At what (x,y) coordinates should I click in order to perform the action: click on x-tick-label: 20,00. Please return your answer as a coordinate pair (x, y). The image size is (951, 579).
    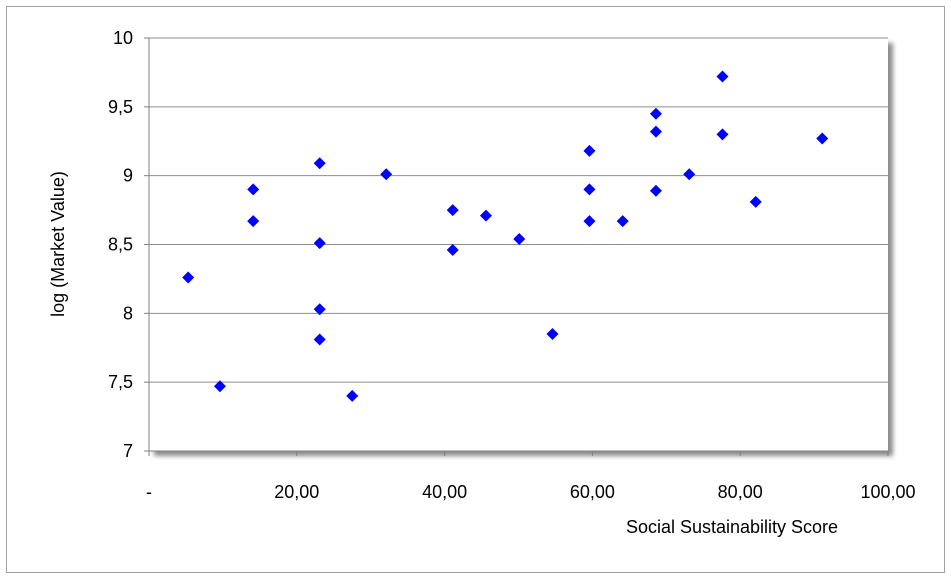
    Looking at the image, I should click on (296, 492).